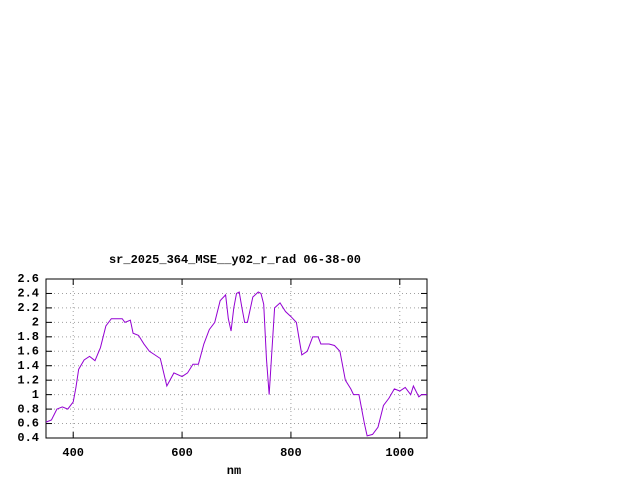 This screenshot has width=640, height=480. I want to click on y-tick-label: 1.4, so click(28, 366).